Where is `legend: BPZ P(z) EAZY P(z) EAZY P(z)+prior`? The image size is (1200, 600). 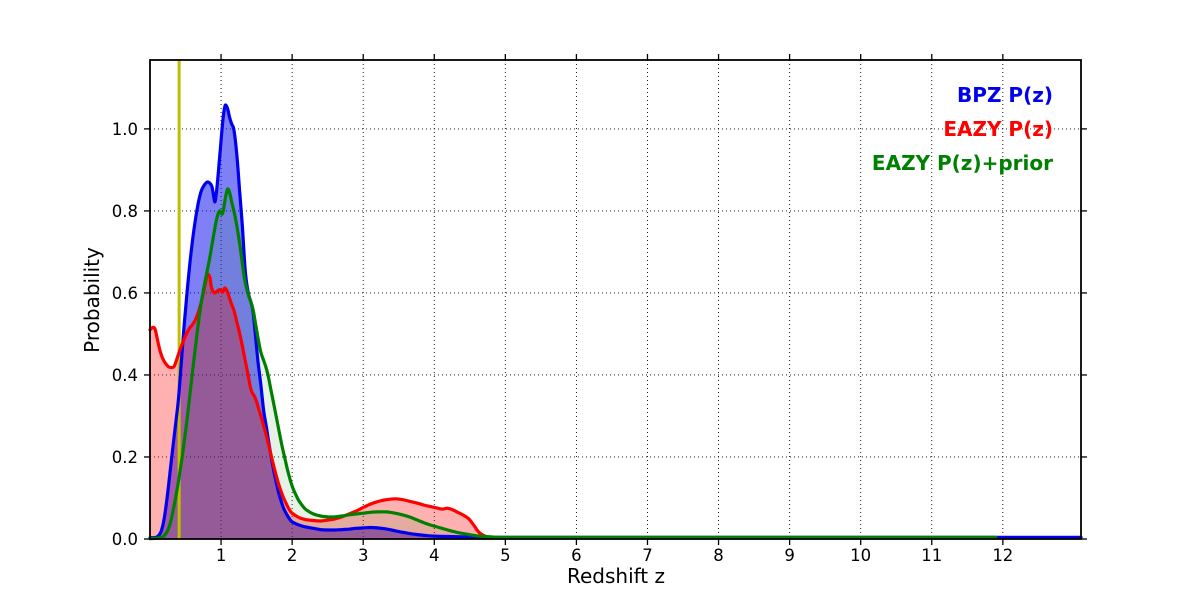 legend: BPZ P(z) EAZY P(z) EAZY P(z)+prior is located at coordinates (962, 129).